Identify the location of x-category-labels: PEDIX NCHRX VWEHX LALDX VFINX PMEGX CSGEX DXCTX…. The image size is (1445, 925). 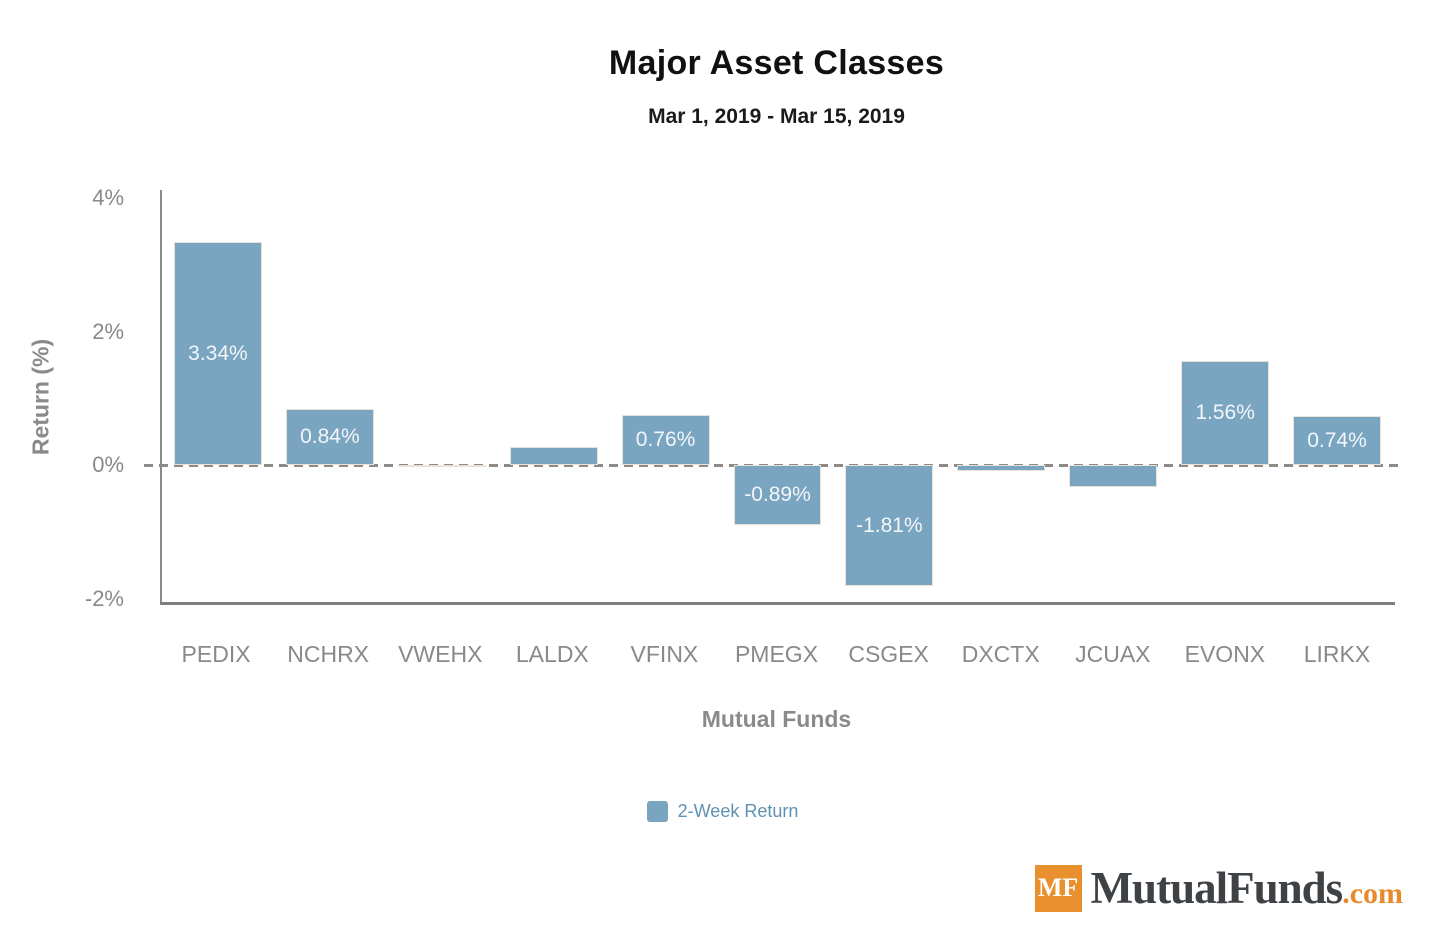
(776, 654).